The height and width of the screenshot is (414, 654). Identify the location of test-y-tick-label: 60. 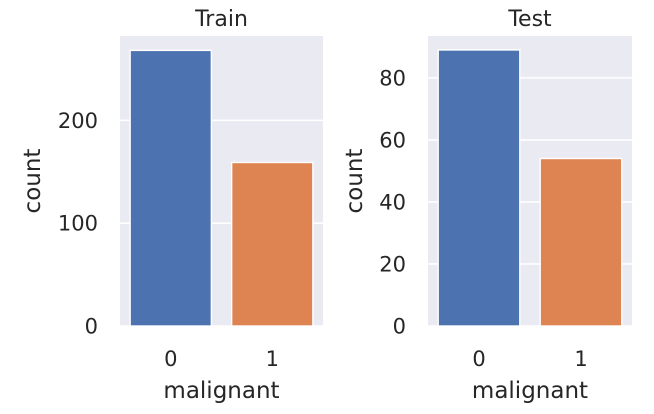
(392, 140).